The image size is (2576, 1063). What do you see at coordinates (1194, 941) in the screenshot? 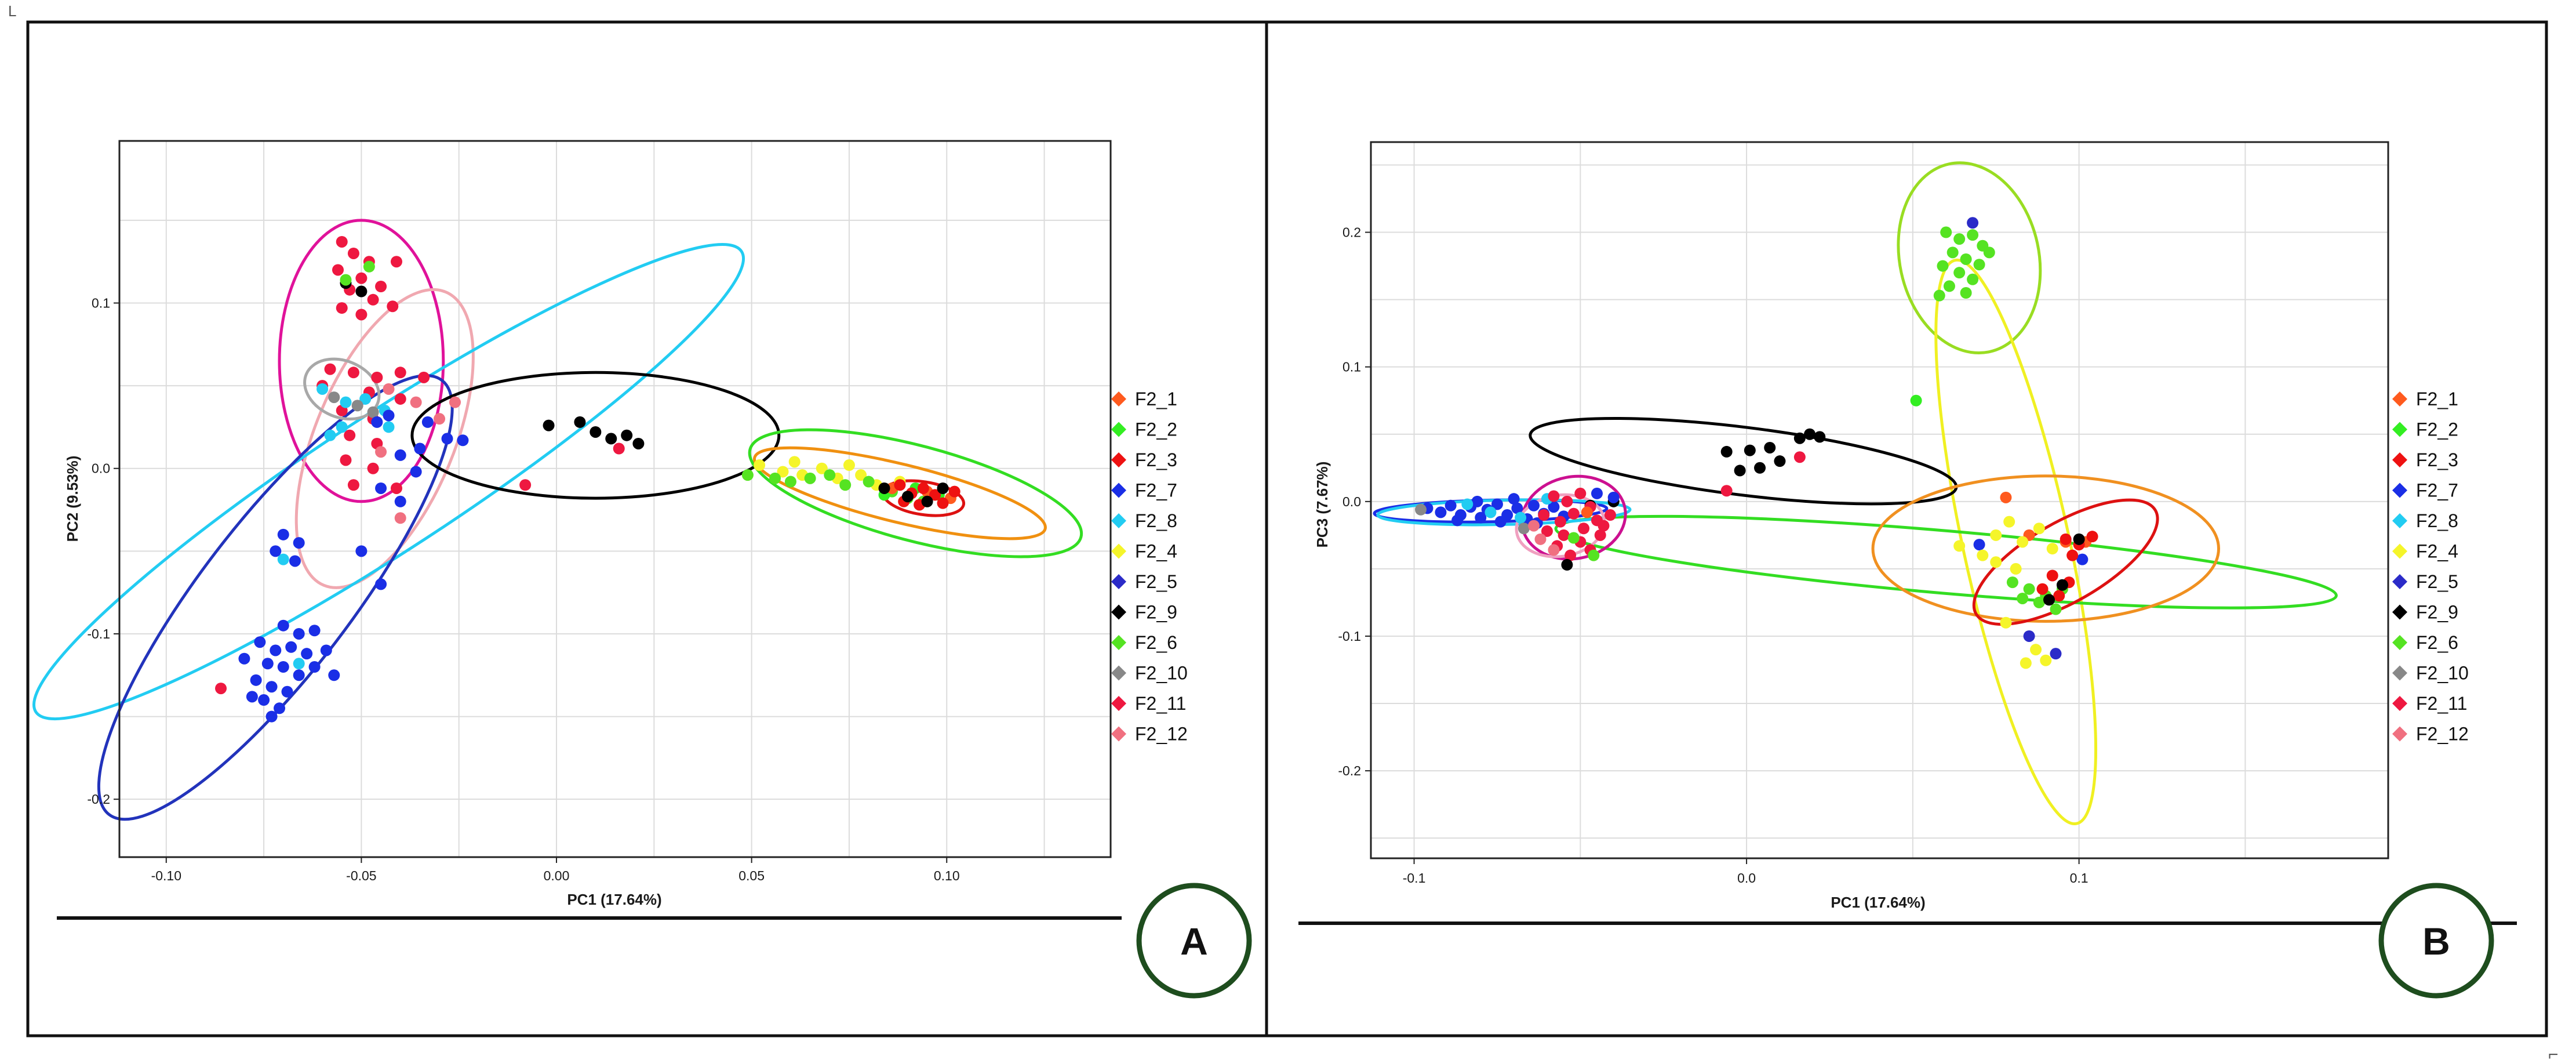
I see `panel-a-label: A` at bounding box center [1194, 941].